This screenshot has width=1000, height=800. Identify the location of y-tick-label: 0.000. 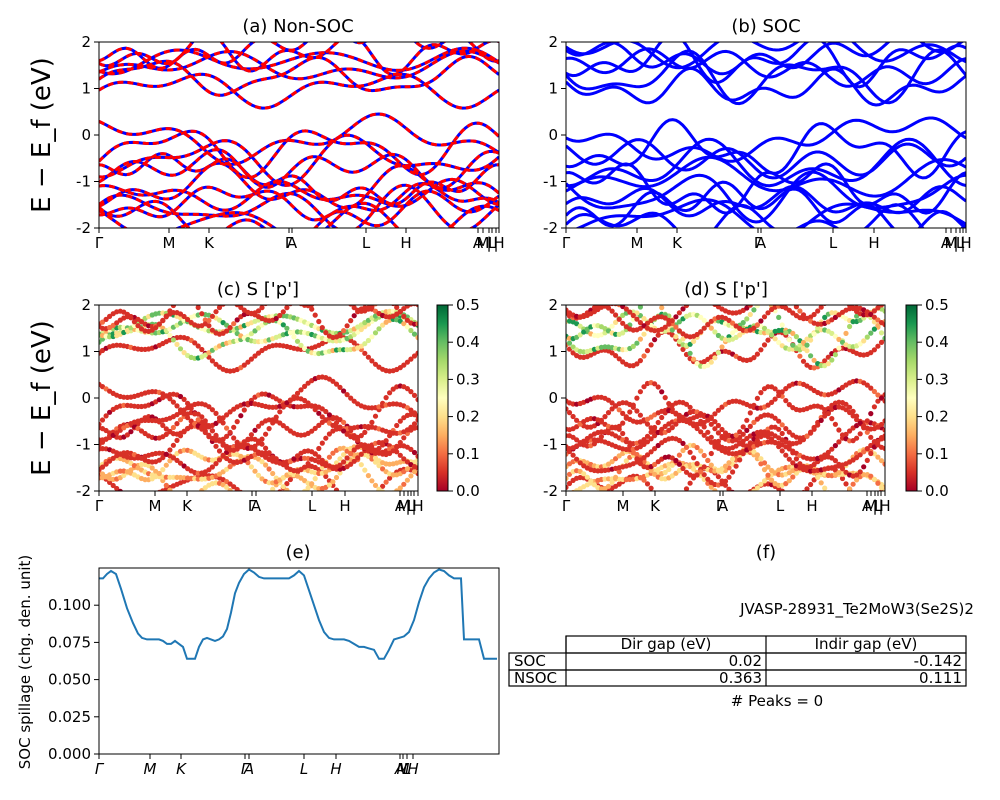
(69, 754).